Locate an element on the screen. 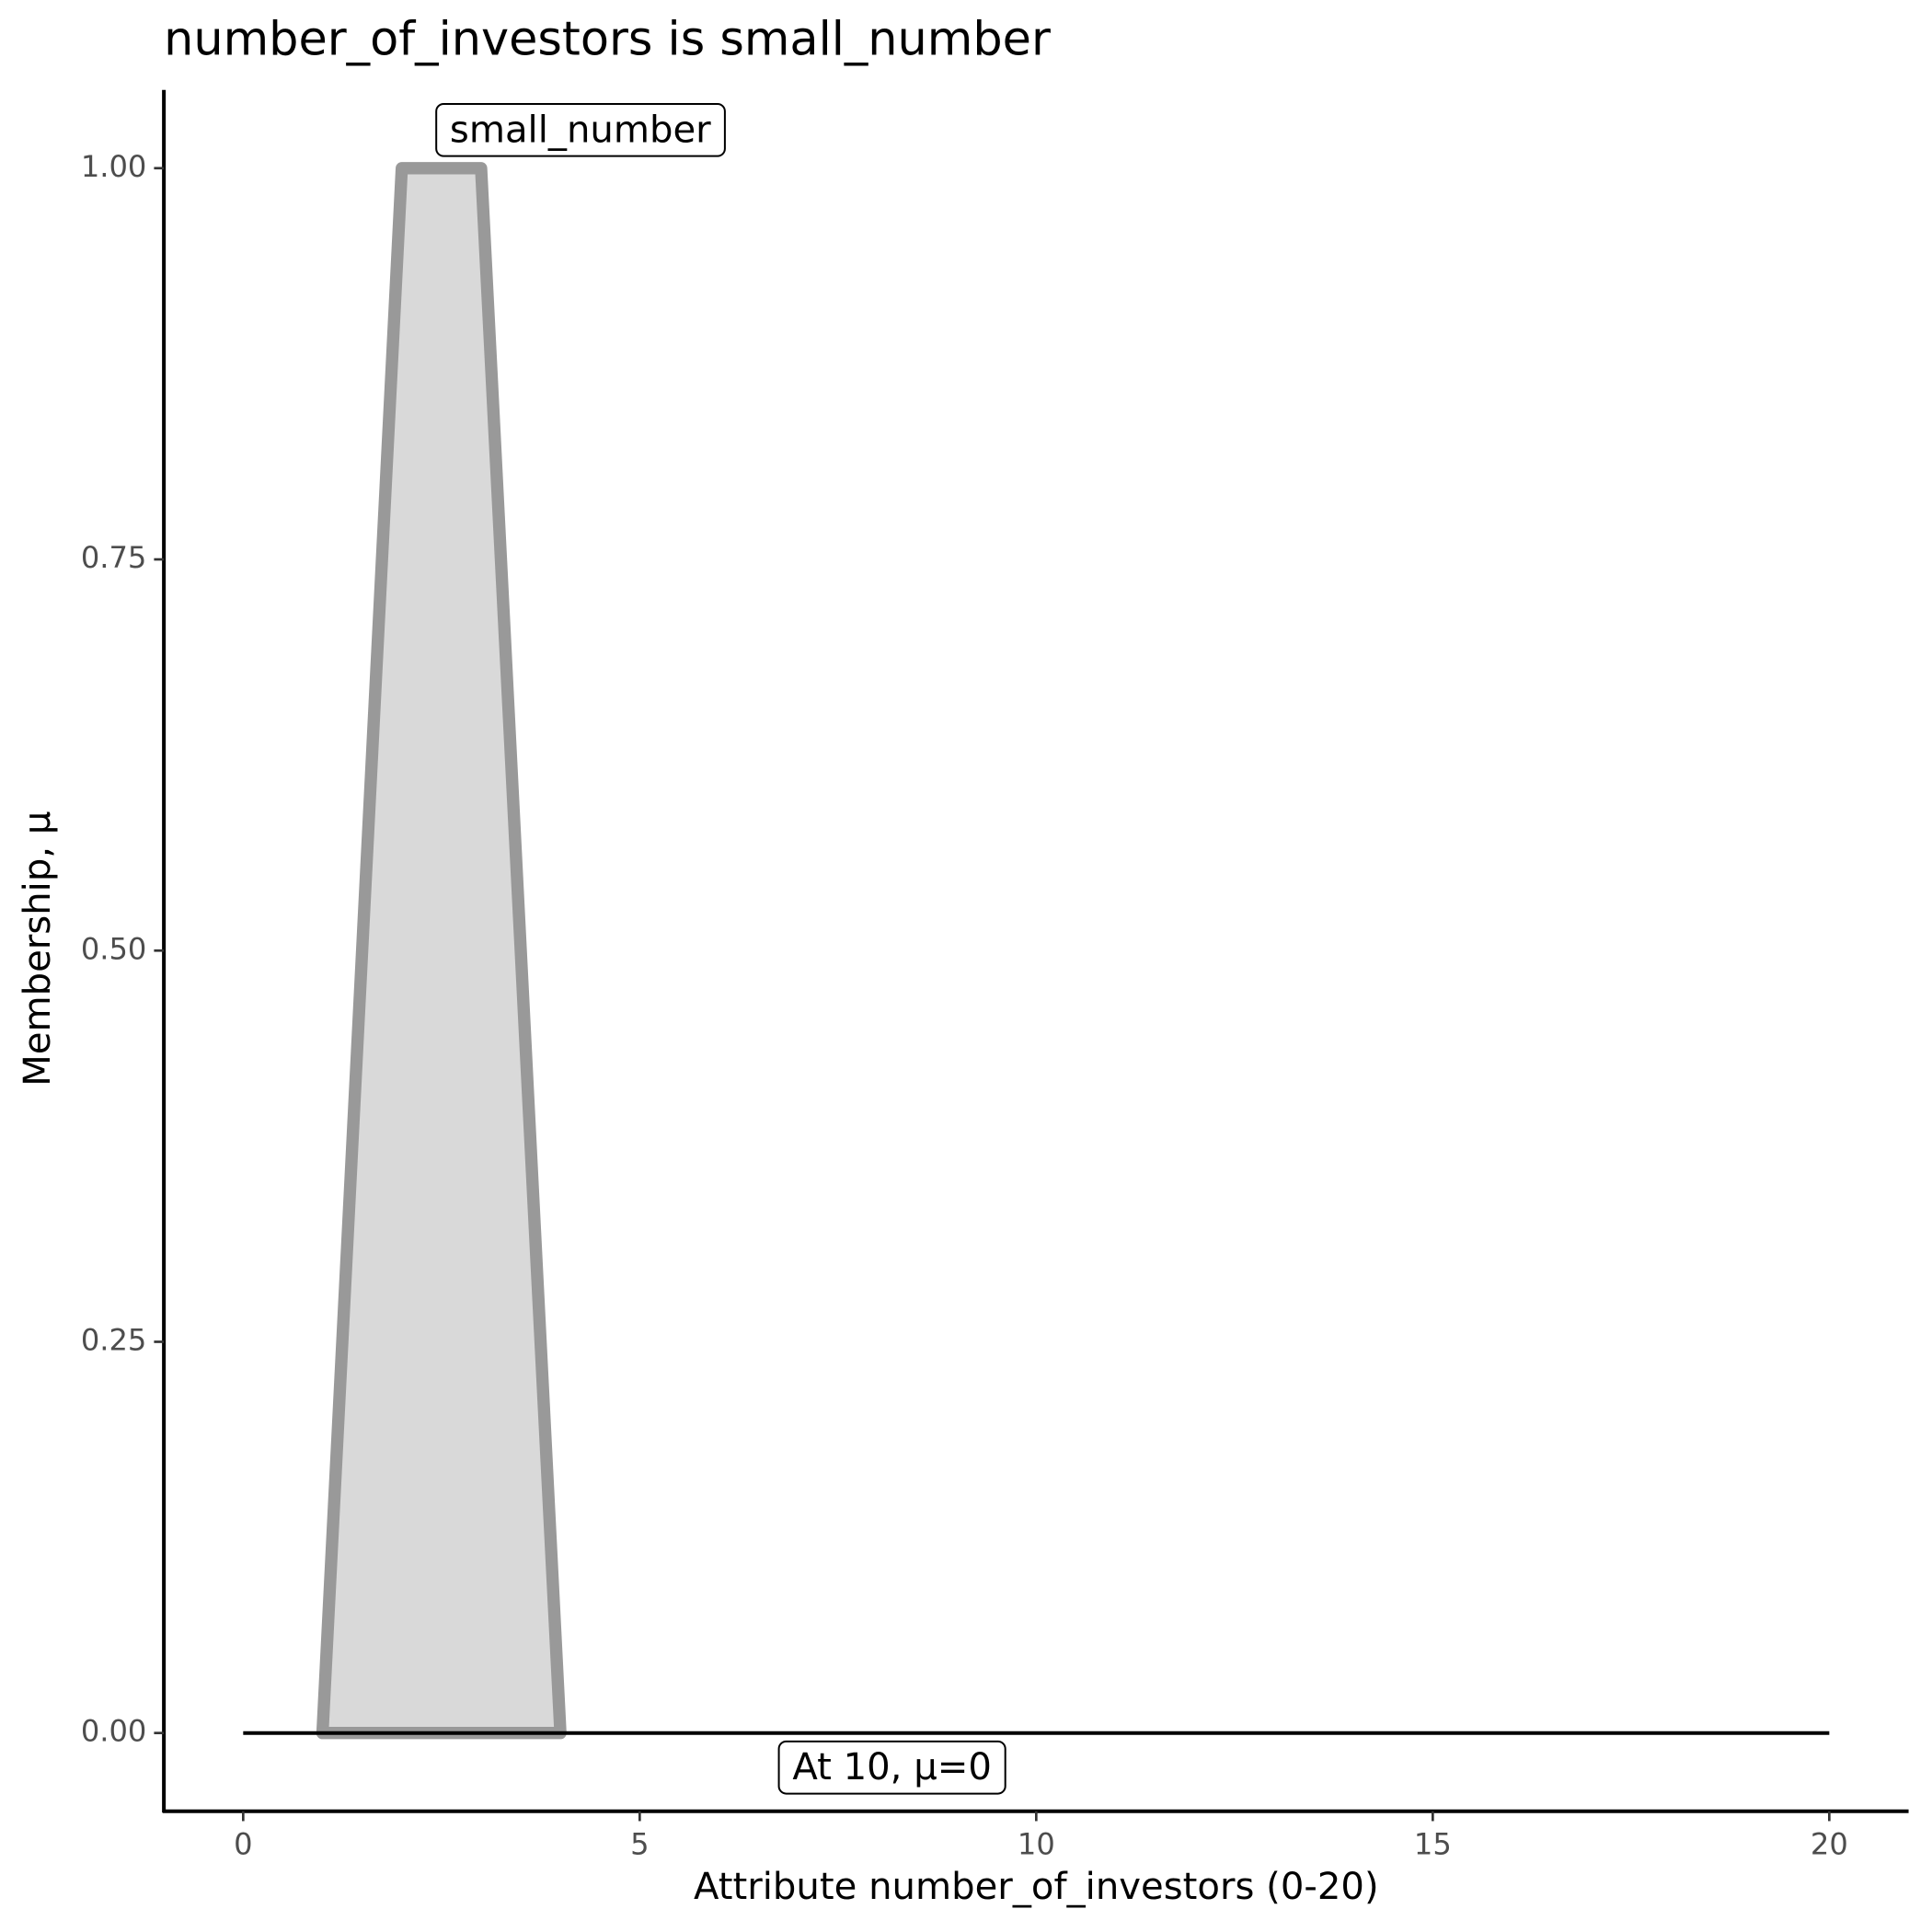  x-axis-title: Attribute number_of_investors (0-20) is located at coordinates (1036, 1887).